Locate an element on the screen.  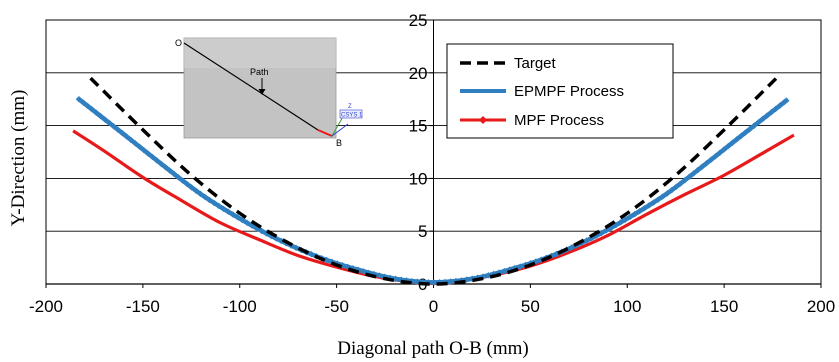
inset-b-label: B is located at coordinates (339, 143).